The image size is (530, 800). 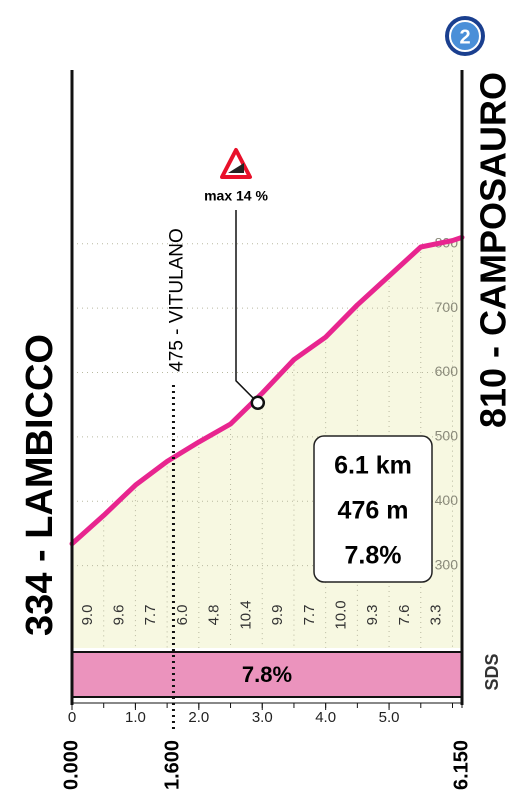 What do you see at coordinates (447, 564) in the screenshot?
I see `elevation-tick-label: 300` at bounding box center [447, 564].